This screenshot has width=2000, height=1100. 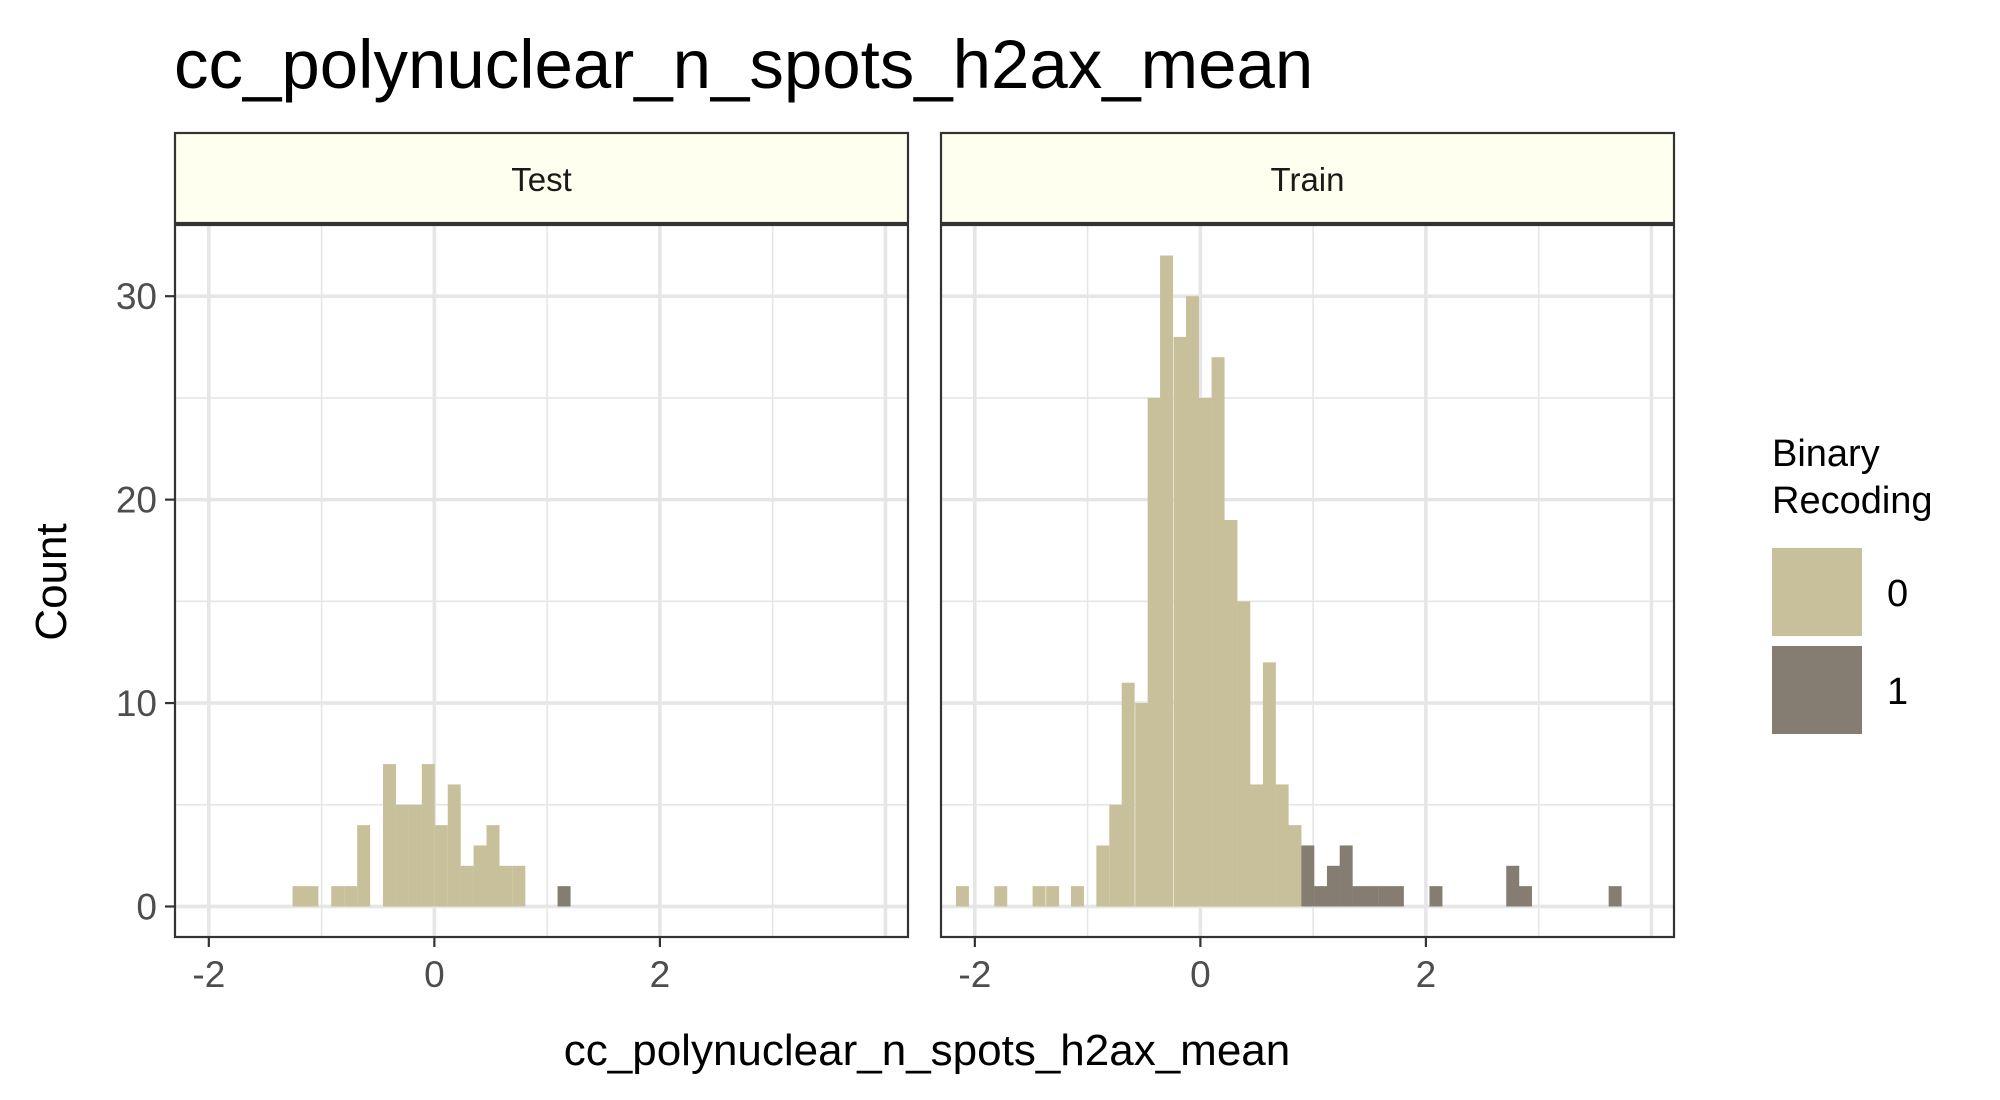 What do you see at coordinates (136, 703) in the screenshot?
I see `y-tick-label: 10` at bounding box center [136, 703].